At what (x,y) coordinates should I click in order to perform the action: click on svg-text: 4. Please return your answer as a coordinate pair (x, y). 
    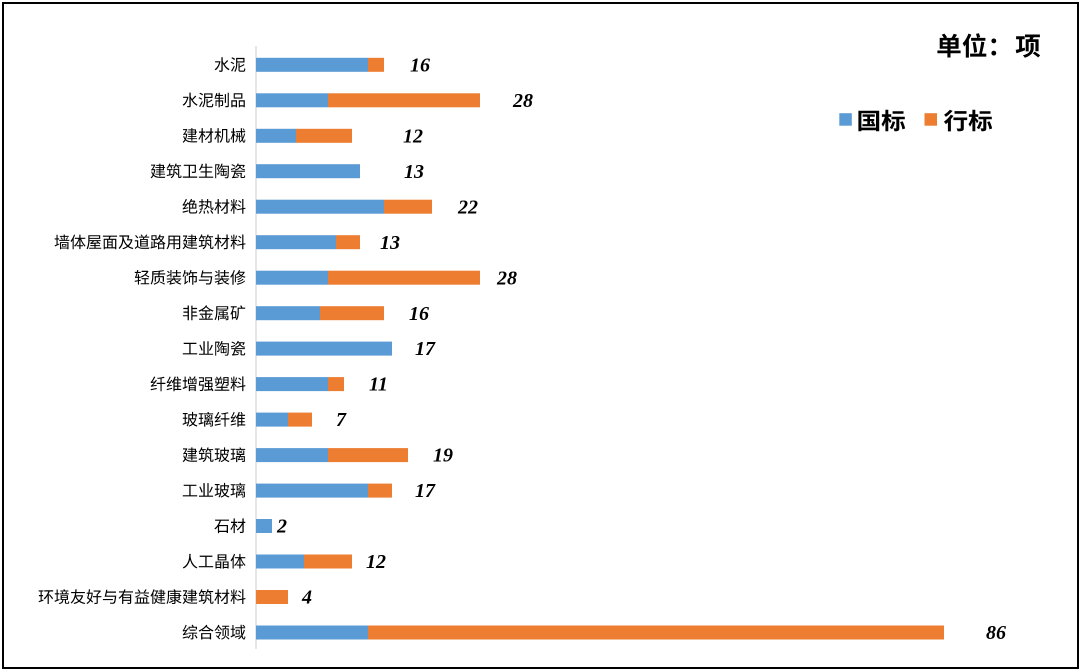
    Looking at the image, I should click on (306, 598).